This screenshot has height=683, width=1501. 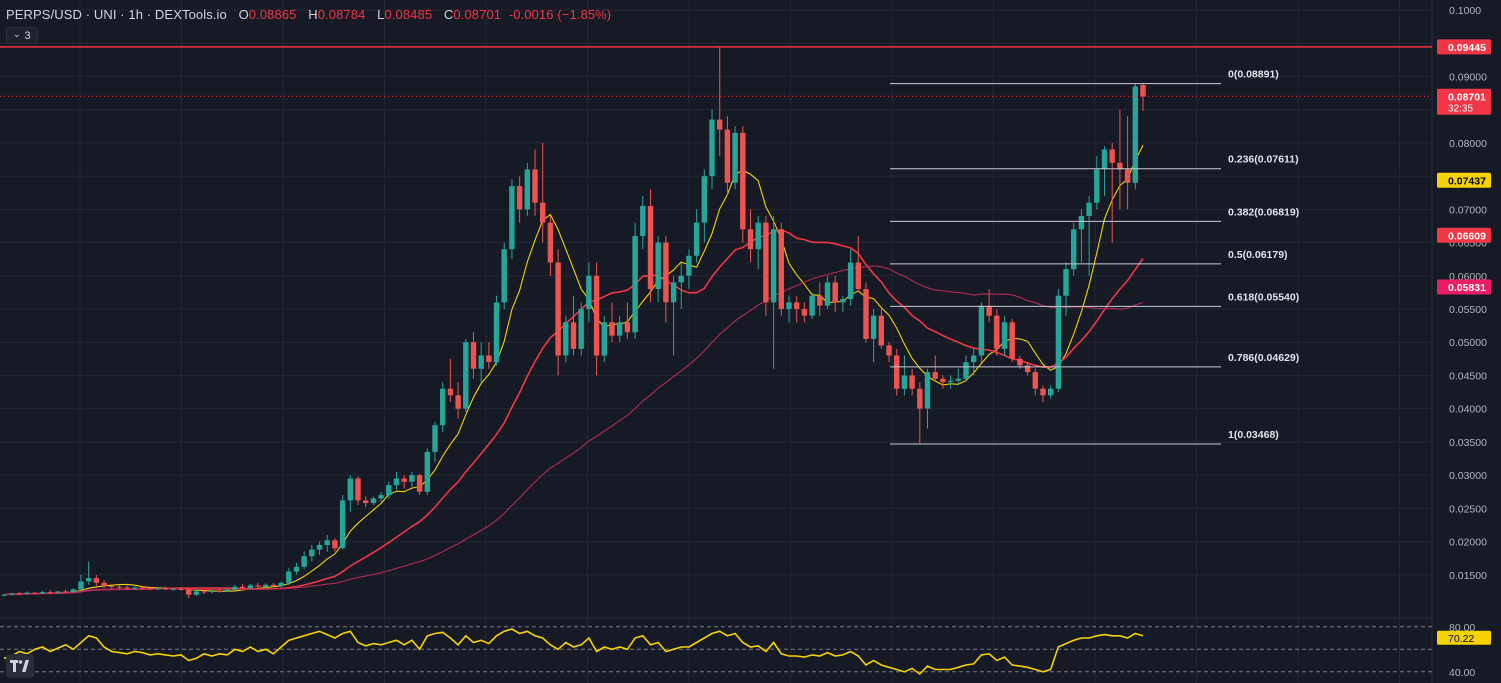 What do you see at coordinates (1468, 77) in the screenshot?
I see `price-tick-label: 0.09000` at bounding box center [1468, 77].